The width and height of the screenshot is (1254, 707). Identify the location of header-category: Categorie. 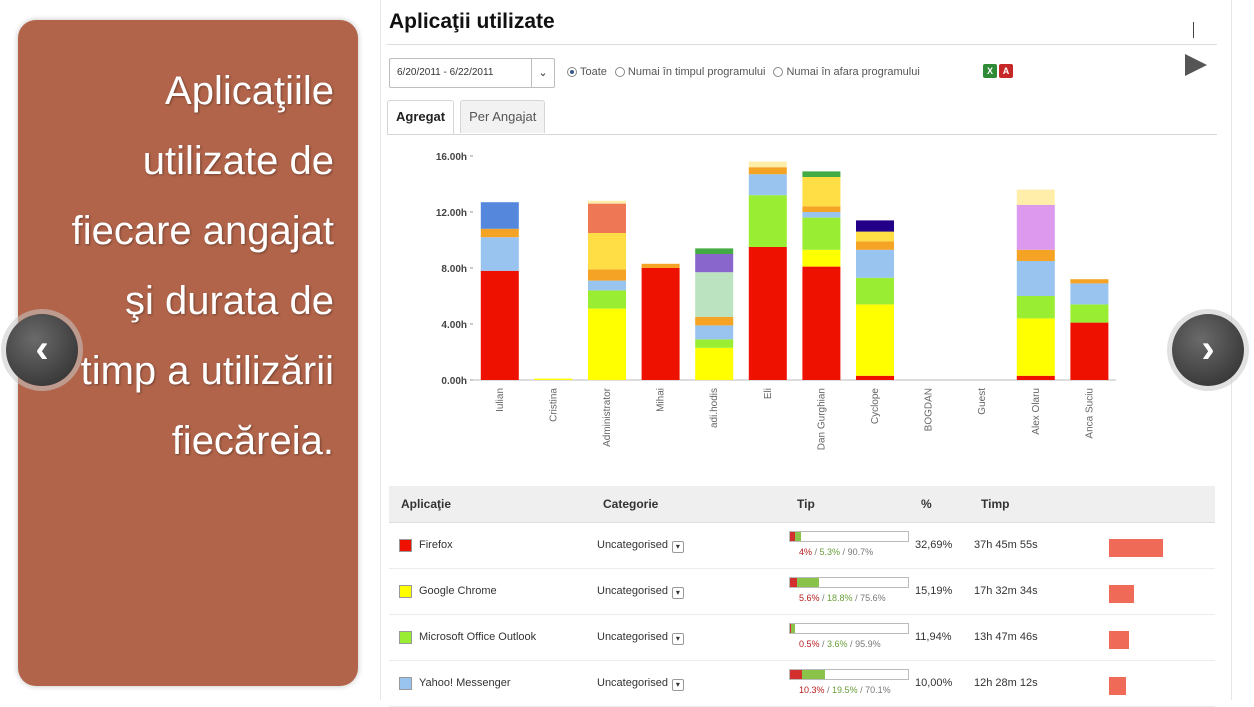
(631, 504).